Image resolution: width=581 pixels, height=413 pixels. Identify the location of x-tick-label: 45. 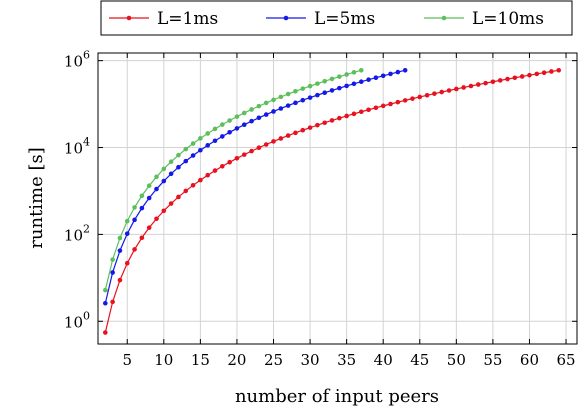
(419, 360).